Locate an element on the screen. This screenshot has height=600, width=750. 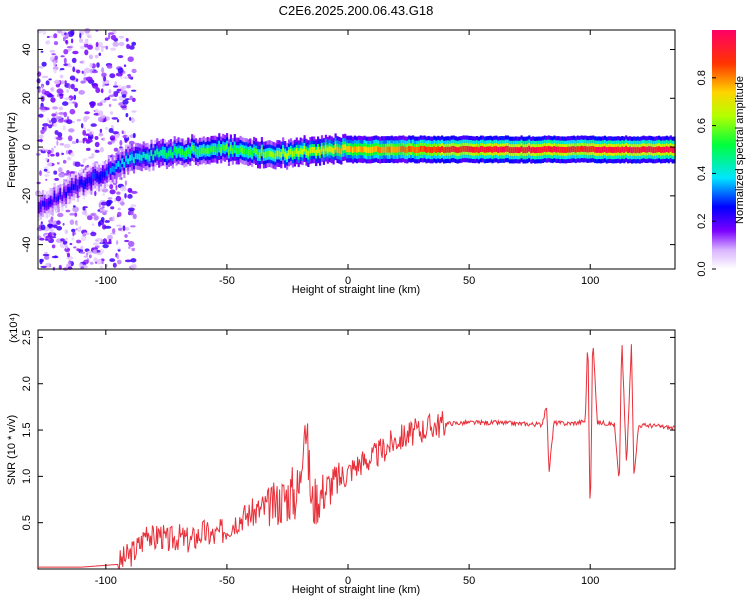
colorbar-tick-label: 0.4 is located at coordinates (702, 173).